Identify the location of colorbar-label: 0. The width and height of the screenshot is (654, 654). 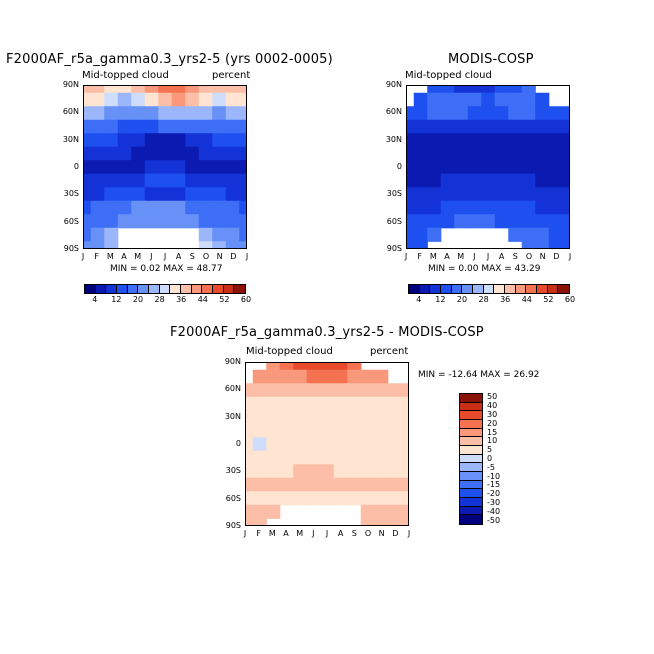
(490, 458).